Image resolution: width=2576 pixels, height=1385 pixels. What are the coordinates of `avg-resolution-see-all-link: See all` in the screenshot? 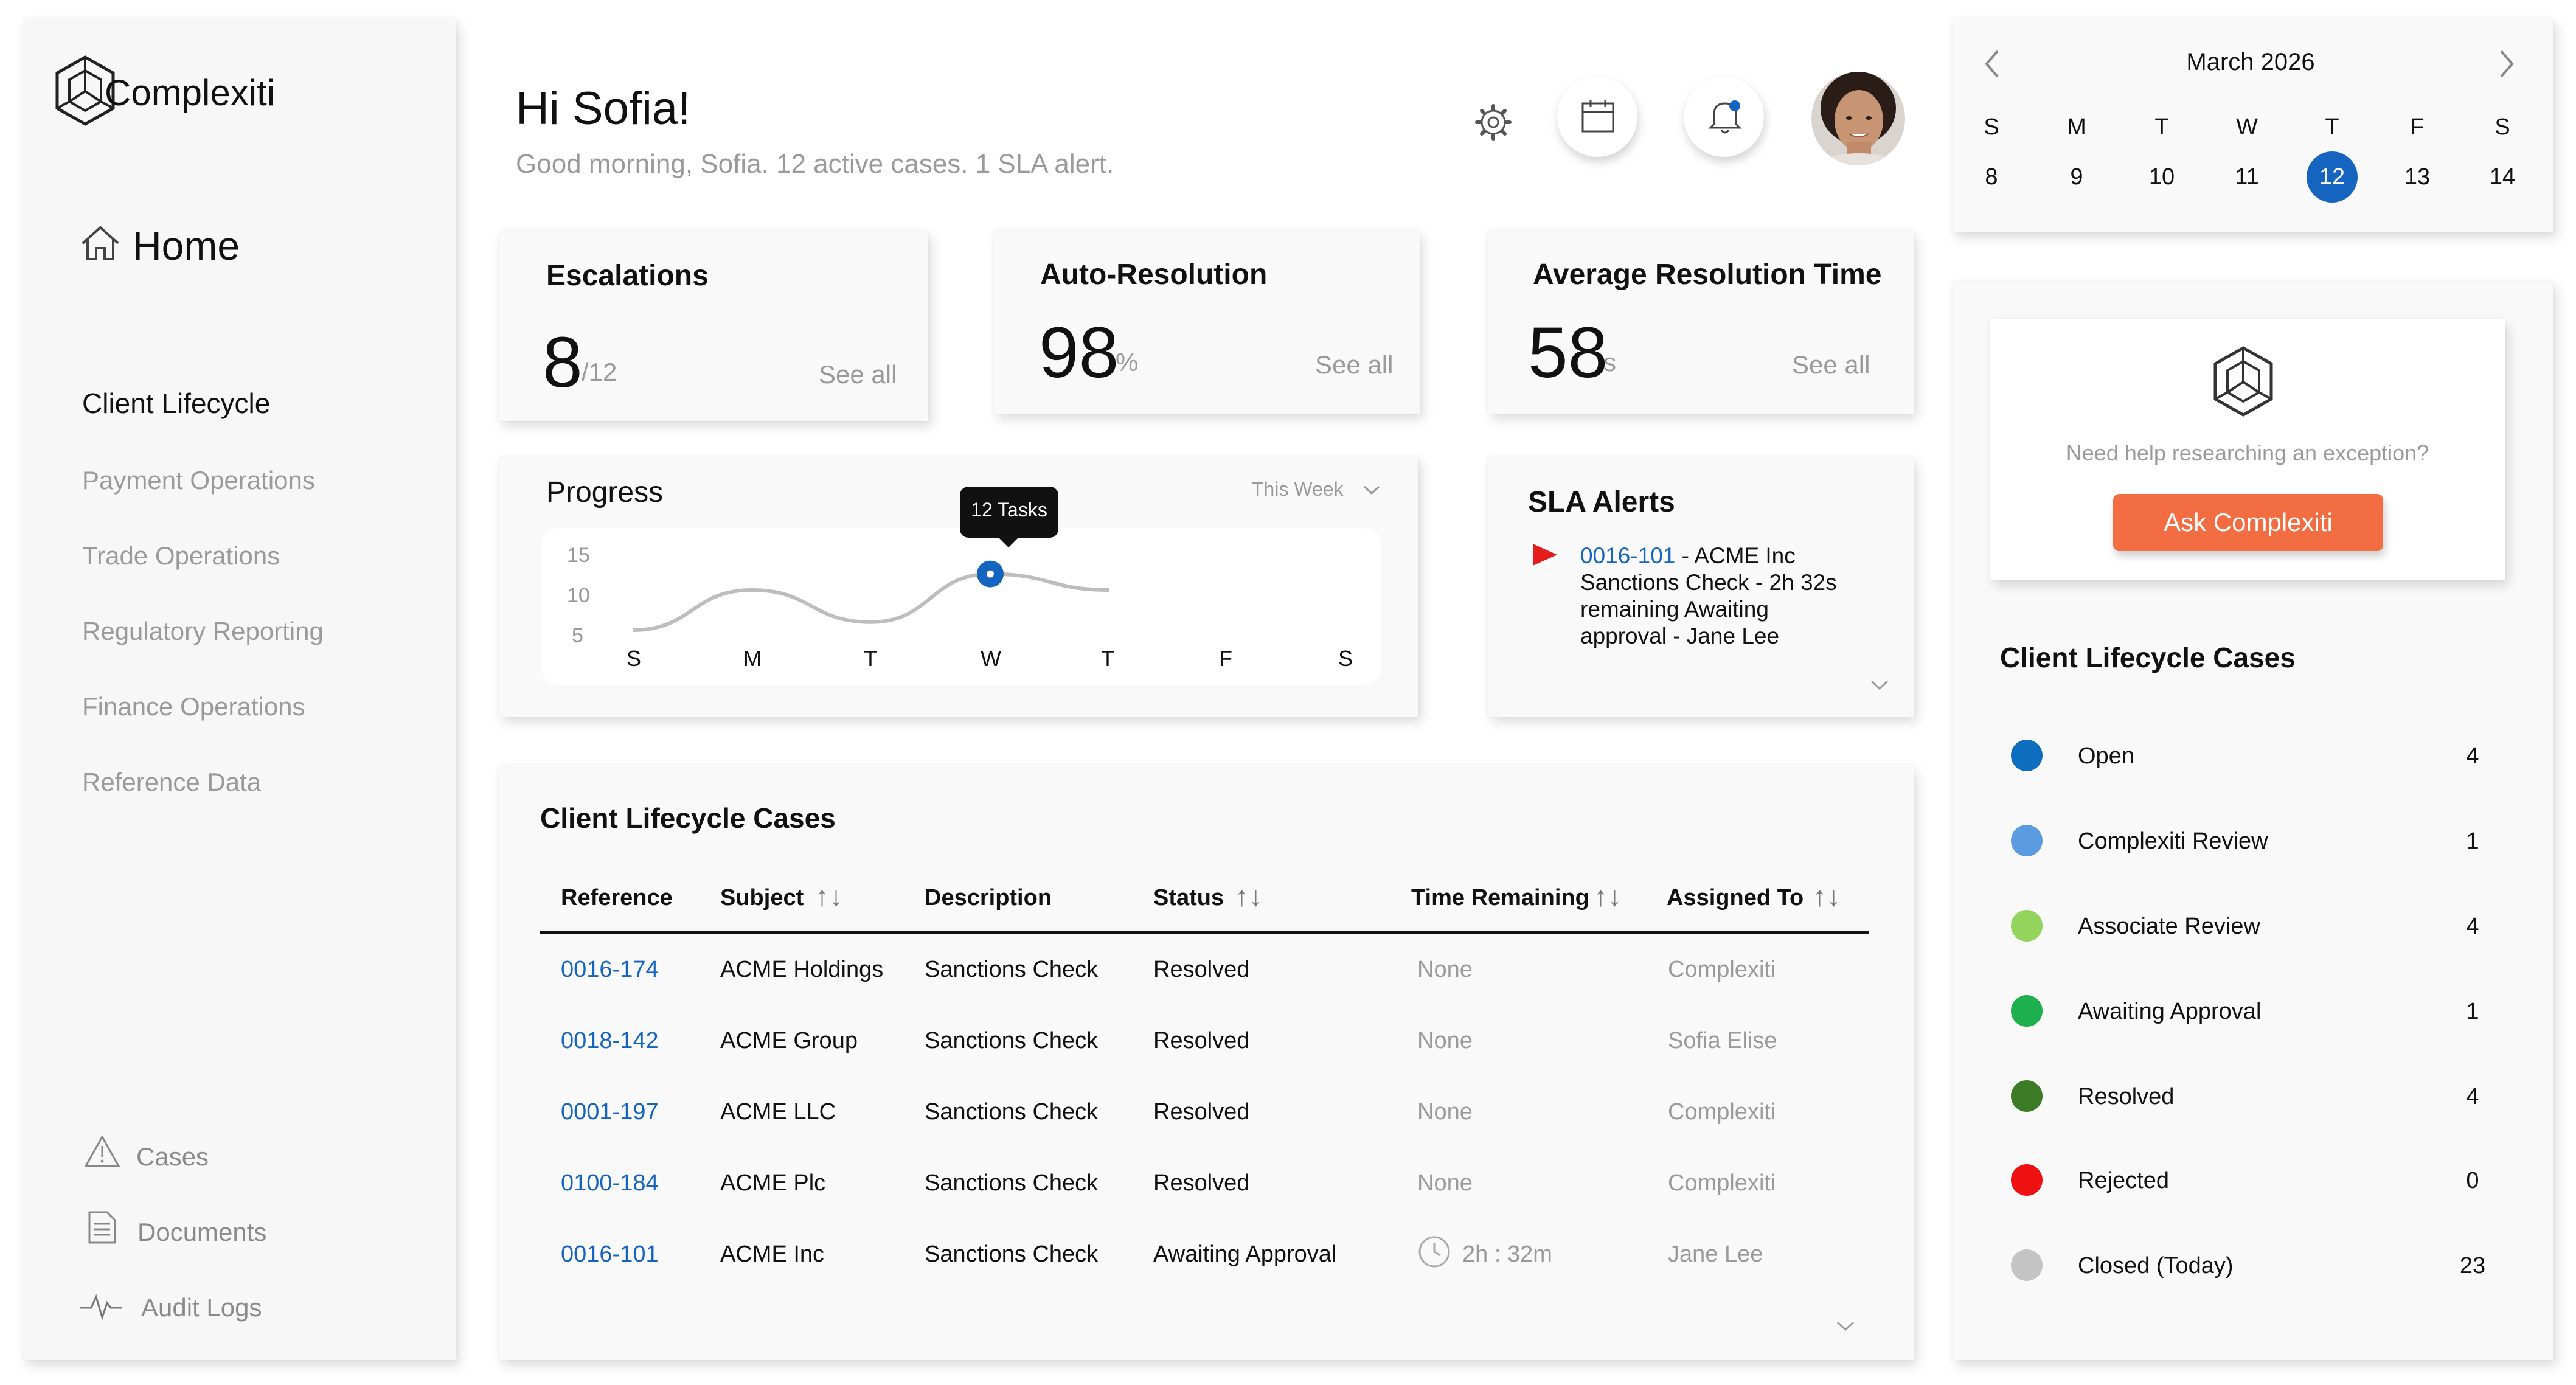 It's located at (1831, 365).